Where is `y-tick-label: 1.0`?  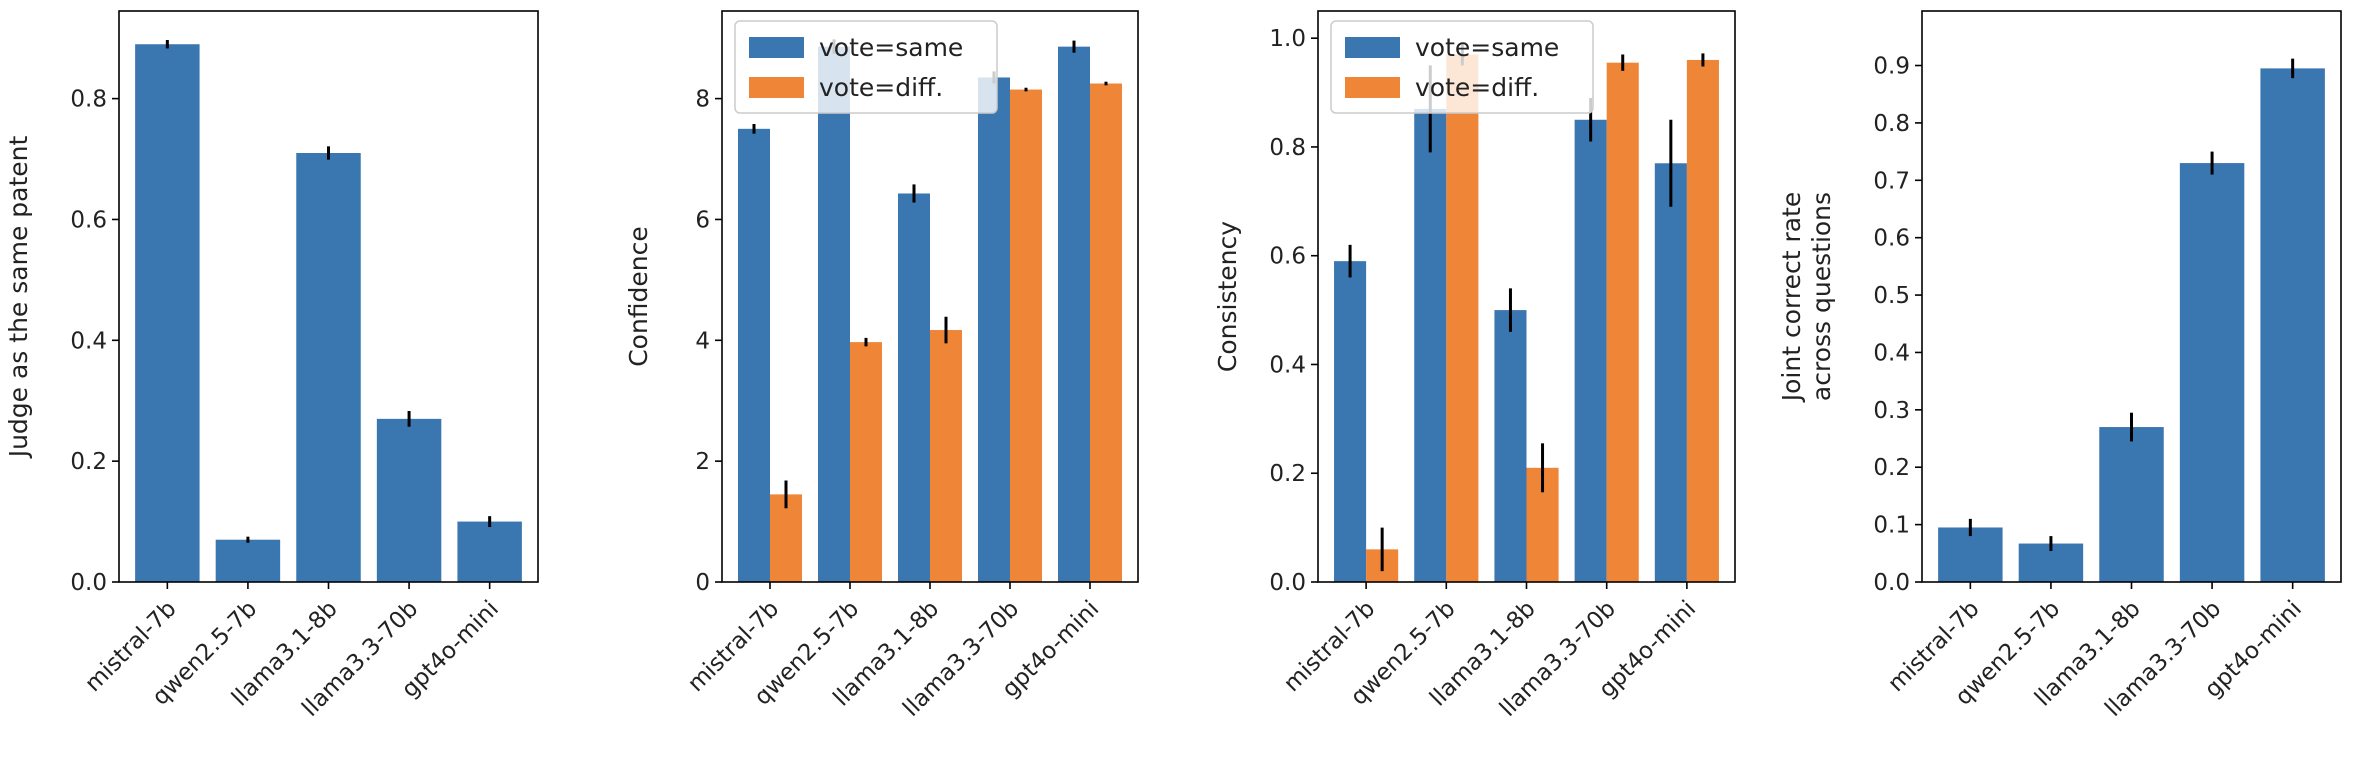
y-tick-label: 1.0 is located at coordinates (1287, 39).